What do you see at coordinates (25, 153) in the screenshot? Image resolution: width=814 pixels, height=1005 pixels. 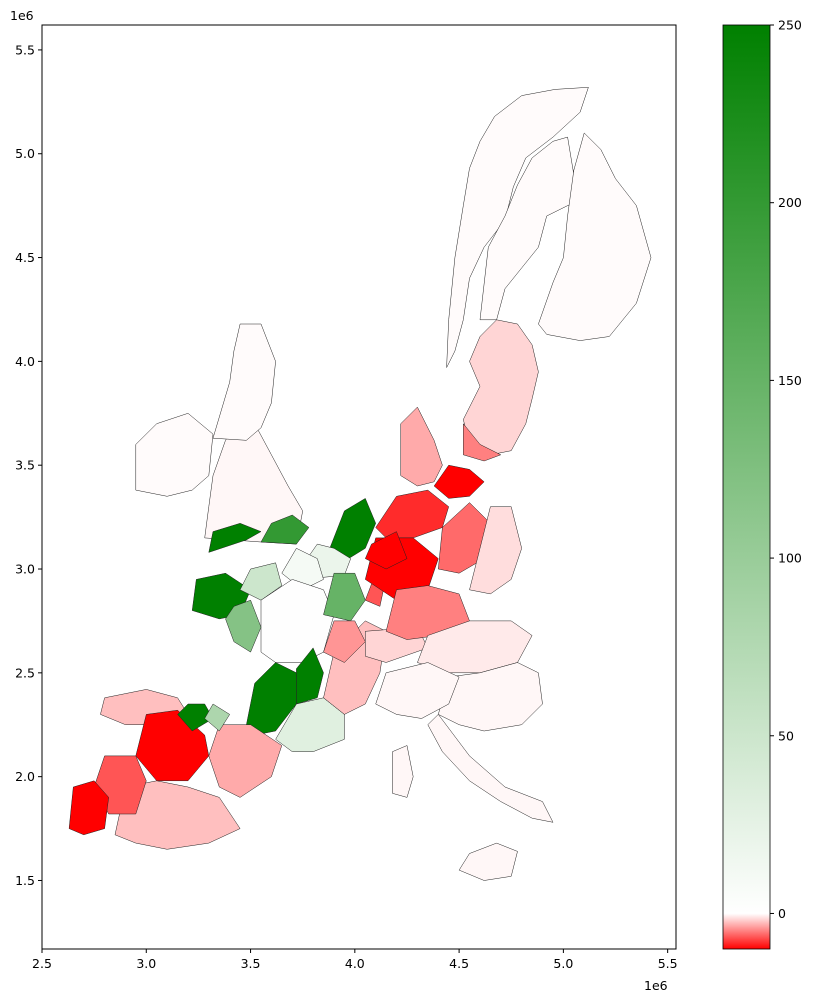 I see `y-tick-label: 5.0` at bounding box center [25, 153].